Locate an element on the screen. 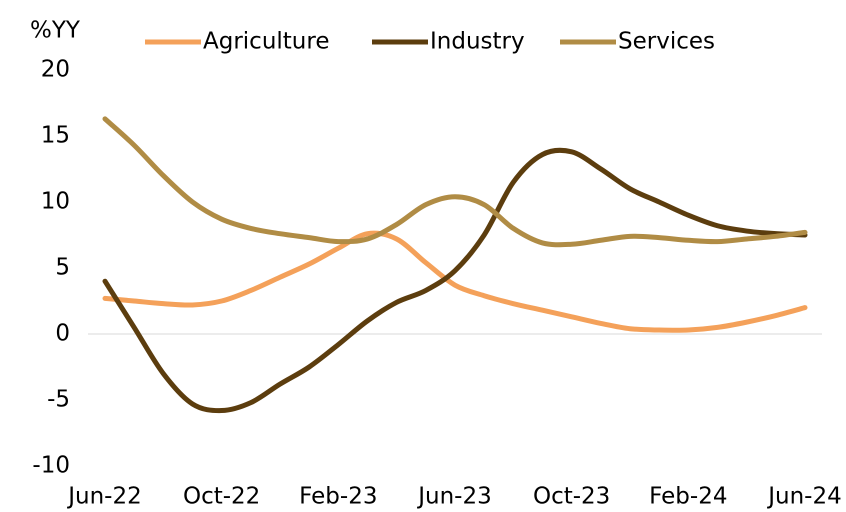 This screenshot has height=512, width=846. x-tick-label: Jun-22 is located at coordinates (104, 497).